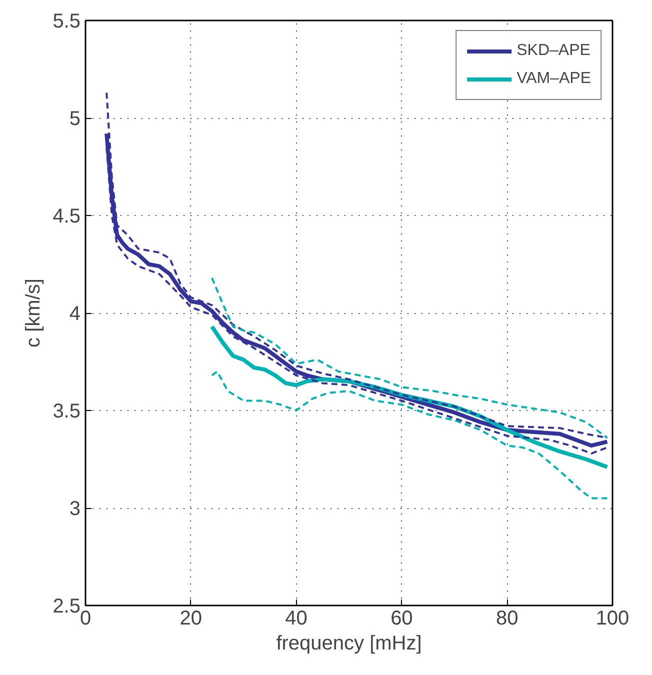 The height and width of the screenshot is (675, 652). What do you see at coordinates (33, 313) in the screenshot?
I see `y-axis-title: c [km/s]` at bounding box center [33, 313].